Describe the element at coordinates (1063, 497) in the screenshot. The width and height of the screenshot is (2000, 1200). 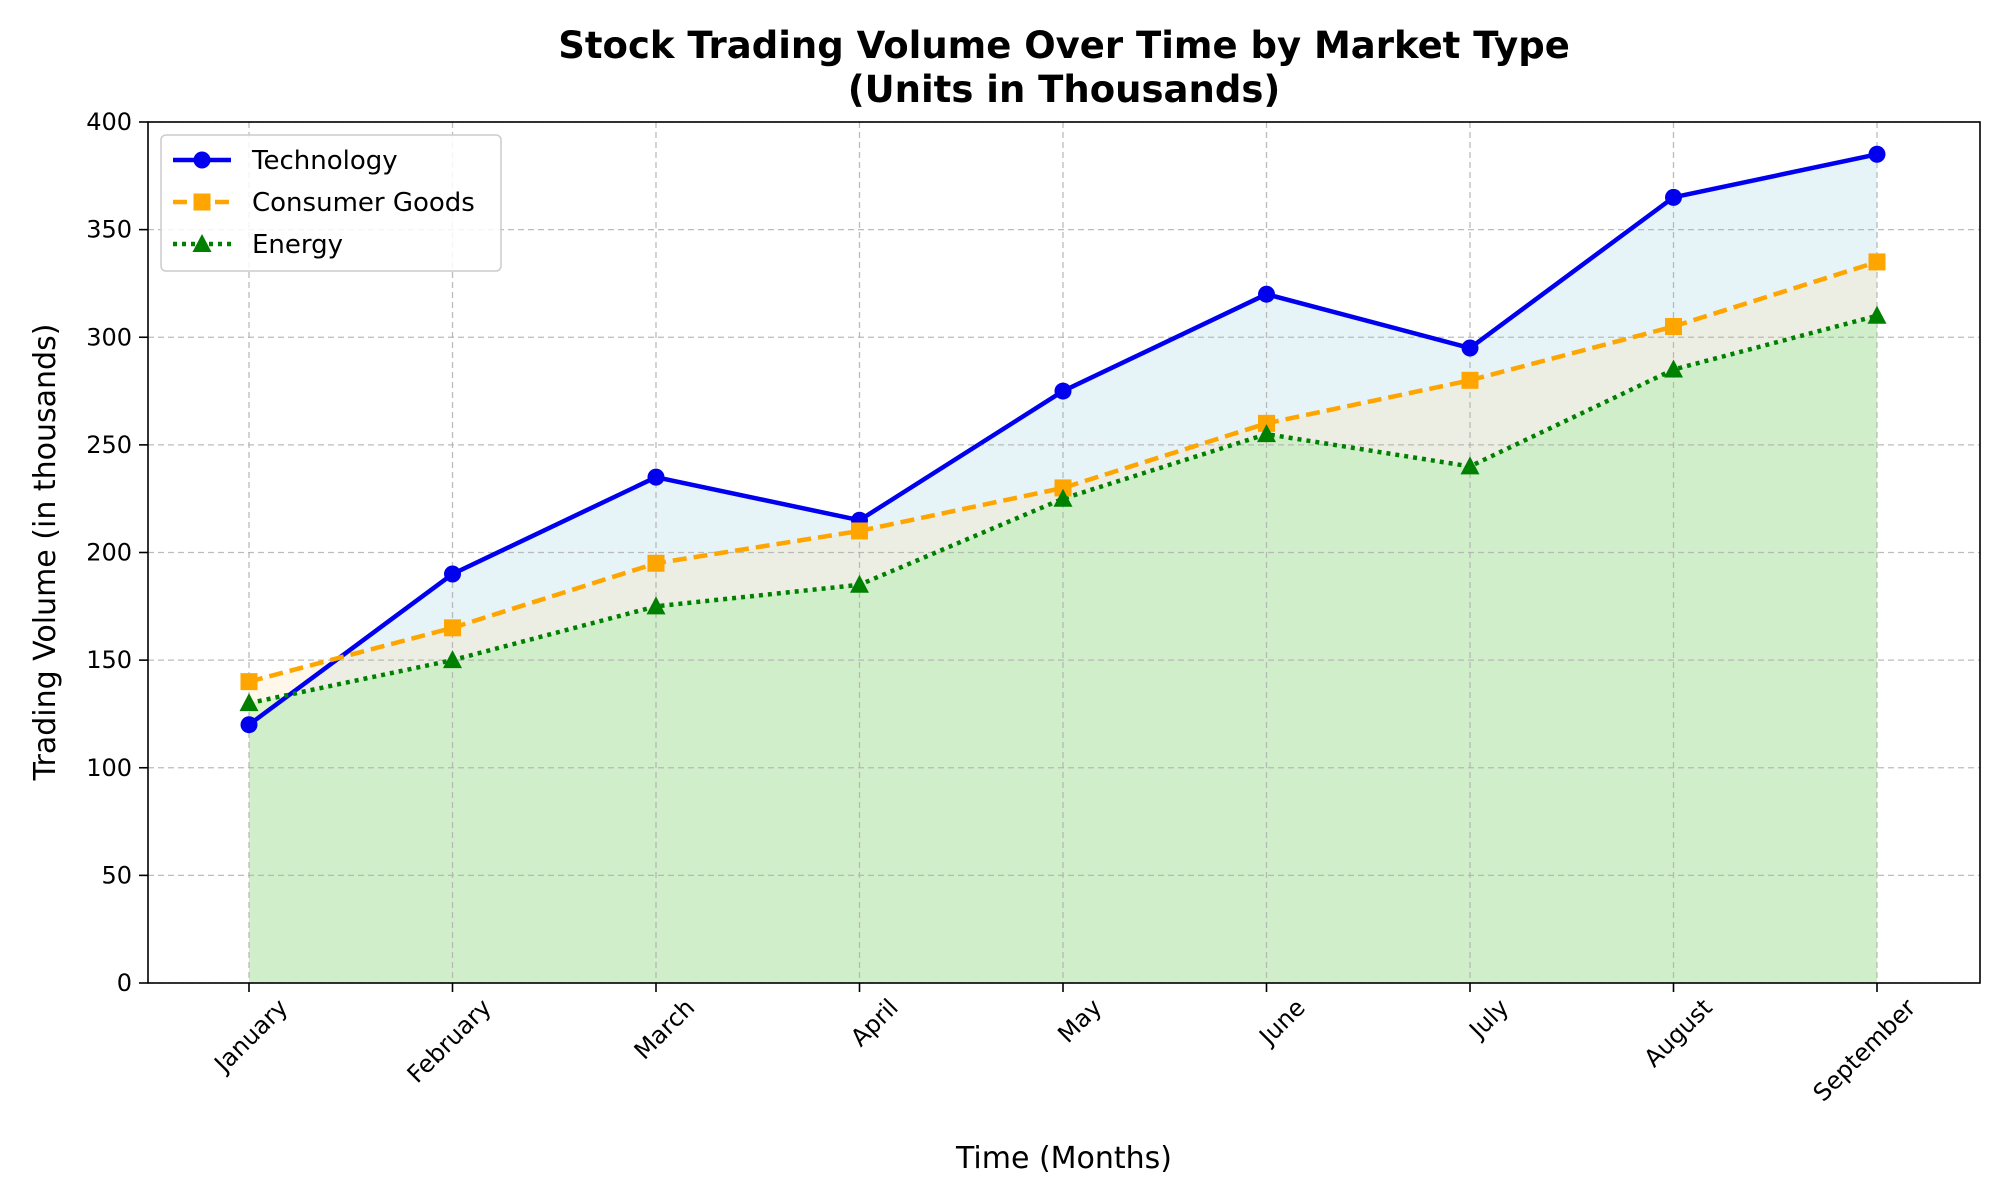
I see `data-point-energy-may` at that location.